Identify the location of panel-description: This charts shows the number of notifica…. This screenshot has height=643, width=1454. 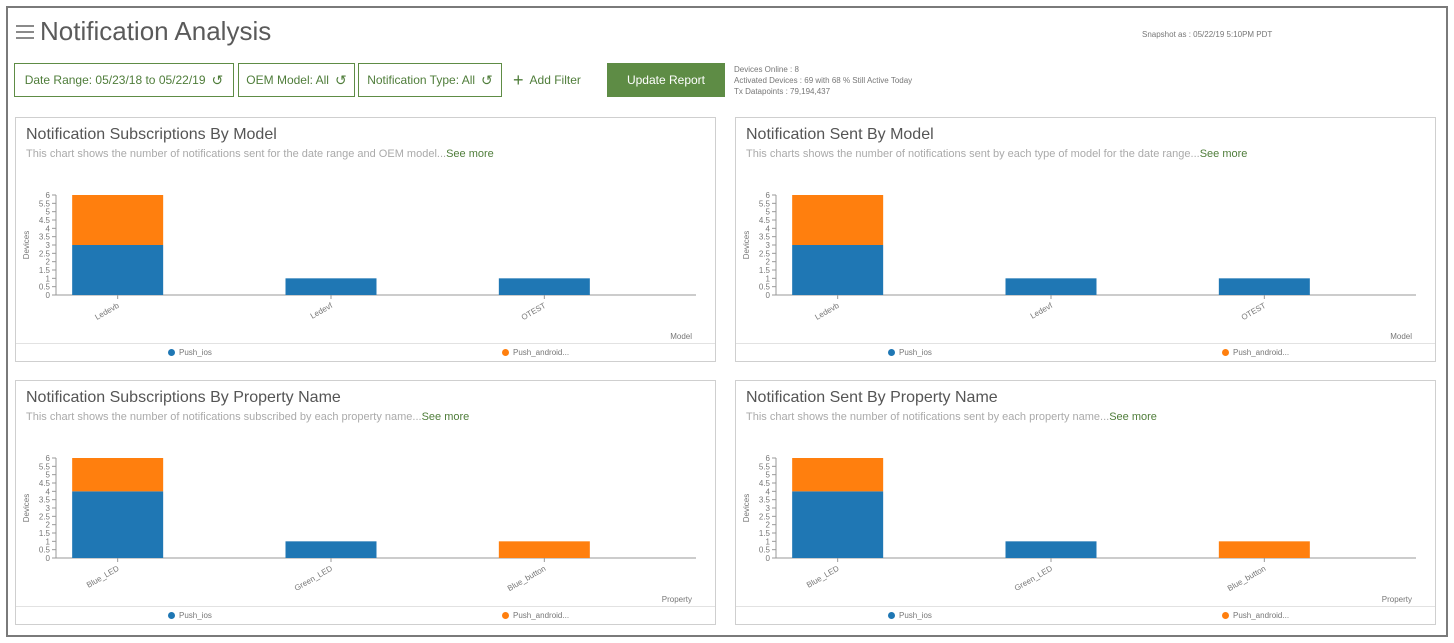
(996, 154).